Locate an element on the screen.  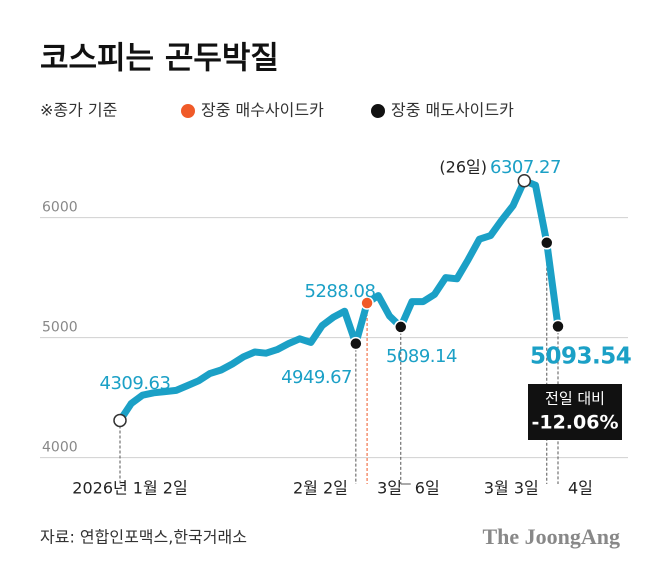
x-tick-label: 6일 is located at coordinates (427, 488).